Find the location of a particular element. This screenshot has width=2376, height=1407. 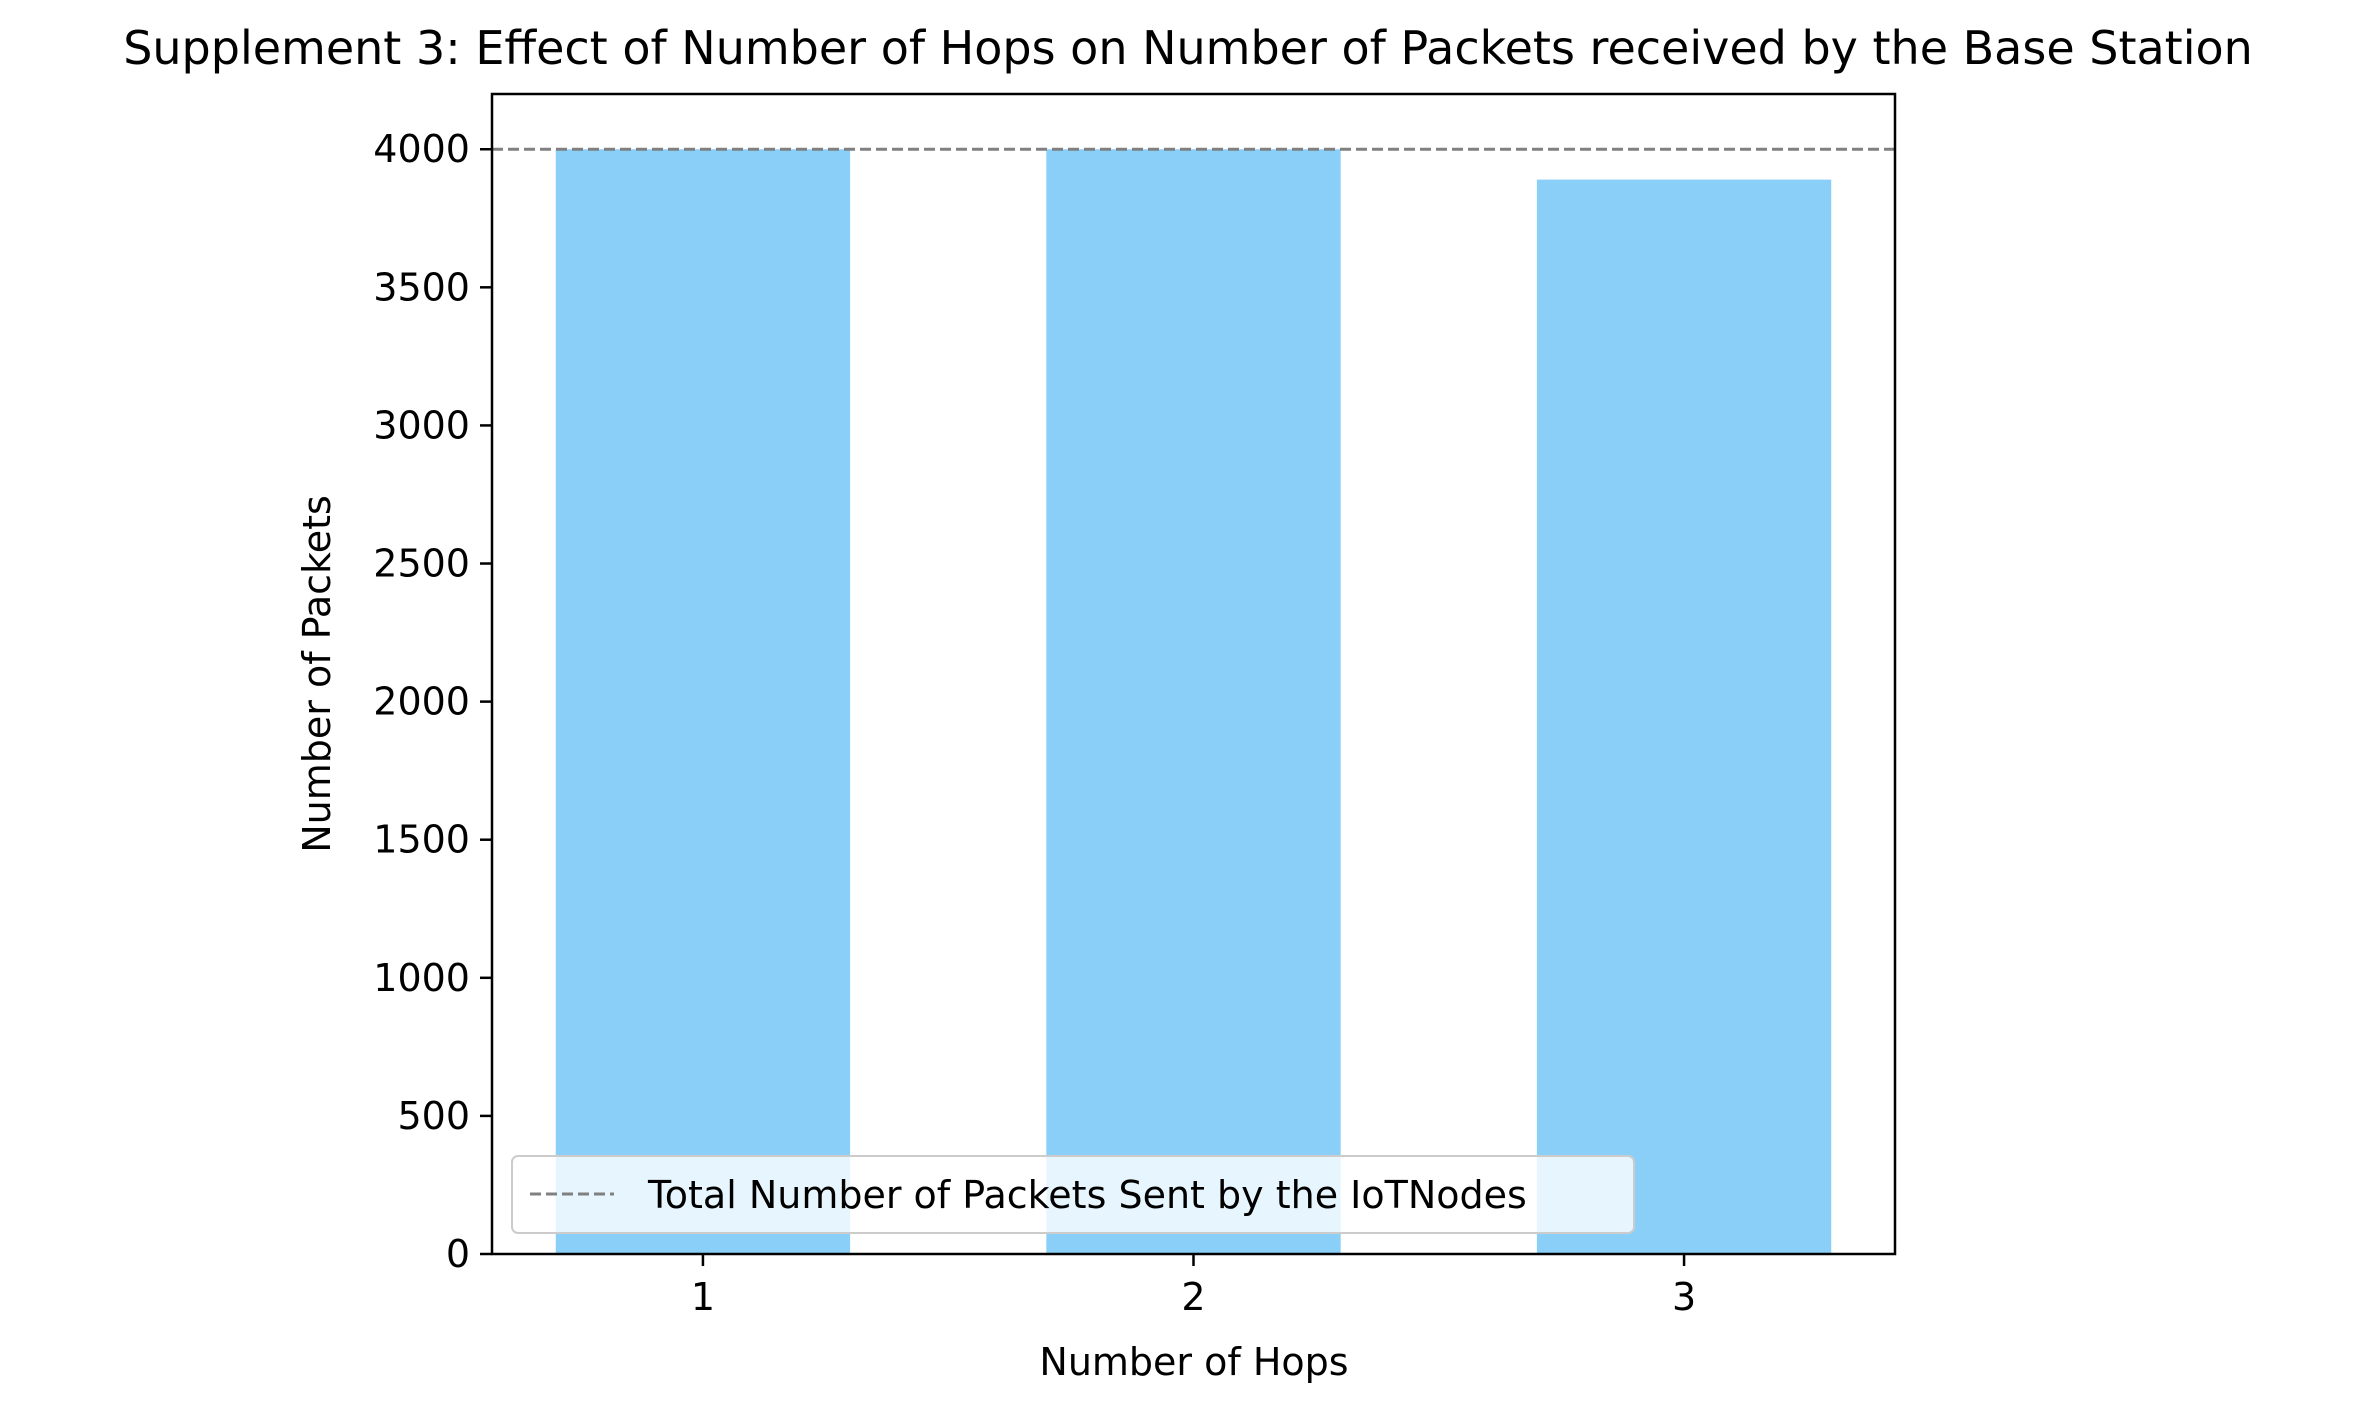

y-tick-label: 2500 is located at coordinates (421, 564).